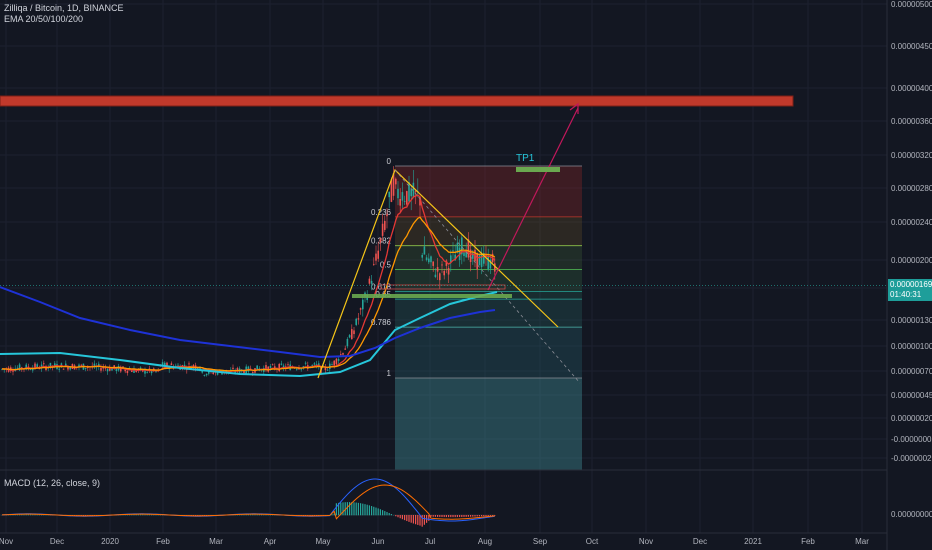 The image size is (932, 550). What do you see at coordinates (911, 121) in the screenshot?
I see `y-tick-label: 0.00000360` at bounding box center [911, 121].